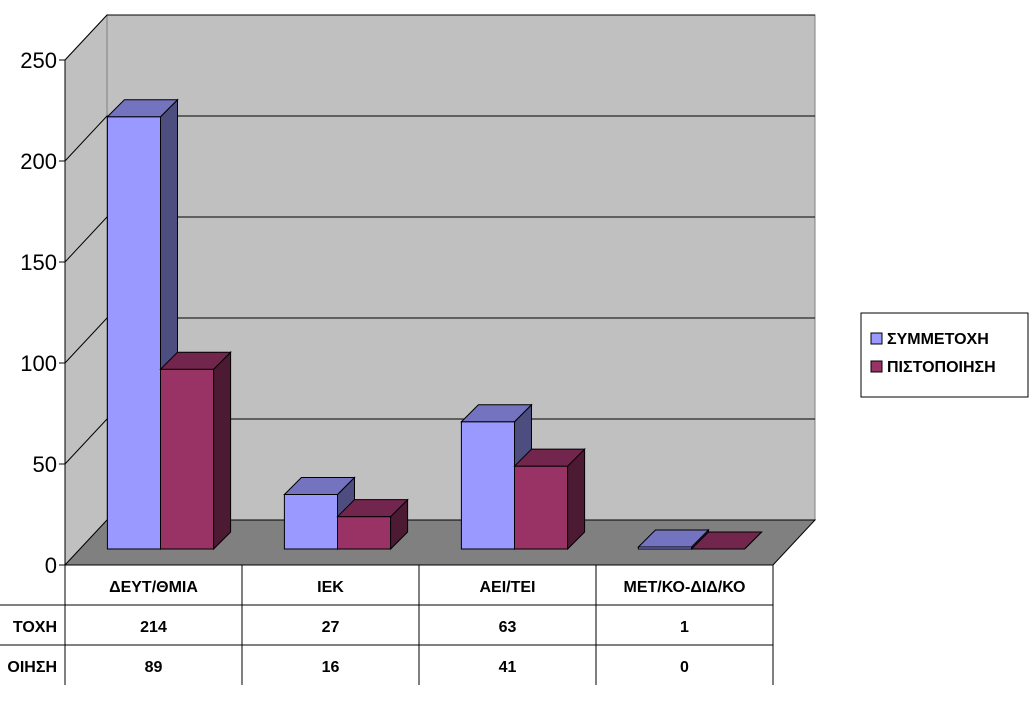 The image size is (1029, 702). Describe the element at coordinates (35, 627) in the screenshot. I see `table-row-label: ΤΟΧΗ` at that location.